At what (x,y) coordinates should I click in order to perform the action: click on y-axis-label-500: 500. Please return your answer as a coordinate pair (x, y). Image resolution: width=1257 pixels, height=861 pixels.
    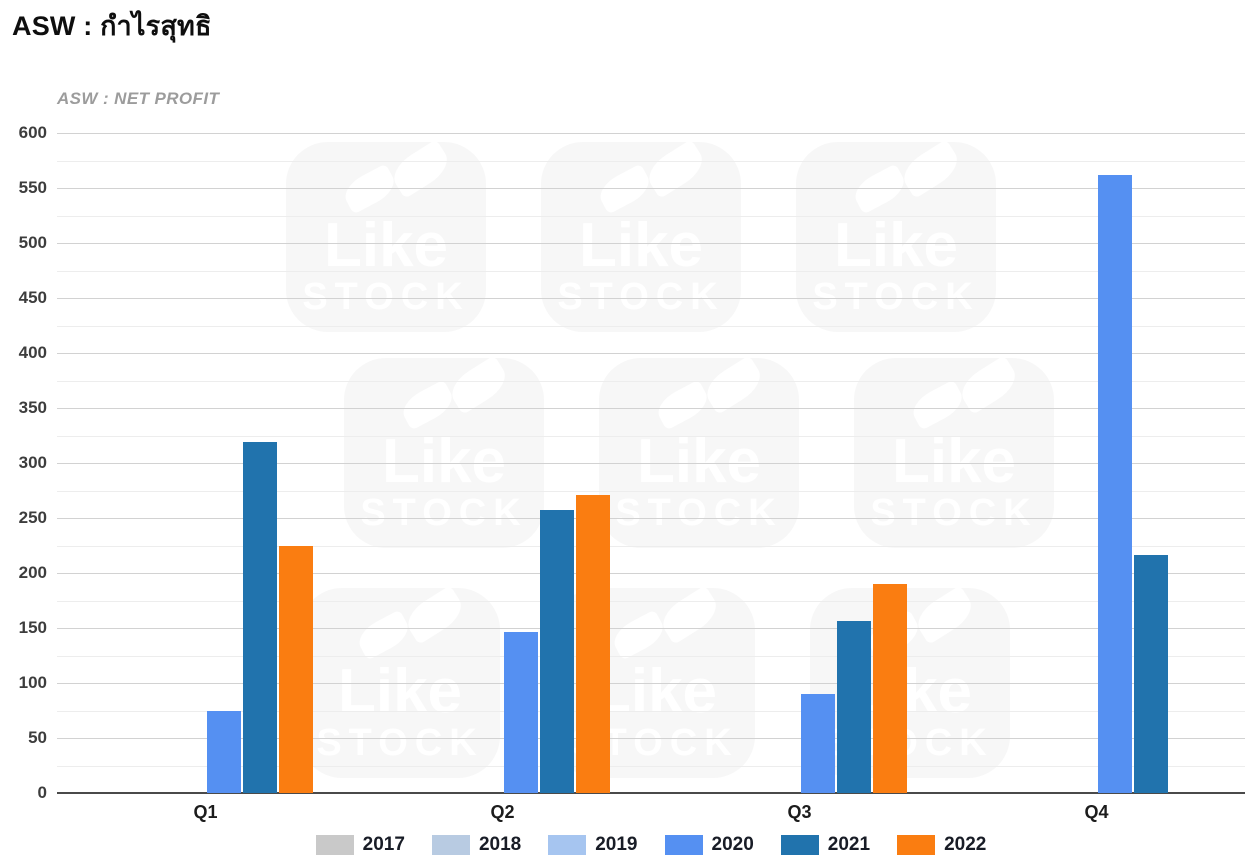
    Looking at the image, I should click on (32, 242).